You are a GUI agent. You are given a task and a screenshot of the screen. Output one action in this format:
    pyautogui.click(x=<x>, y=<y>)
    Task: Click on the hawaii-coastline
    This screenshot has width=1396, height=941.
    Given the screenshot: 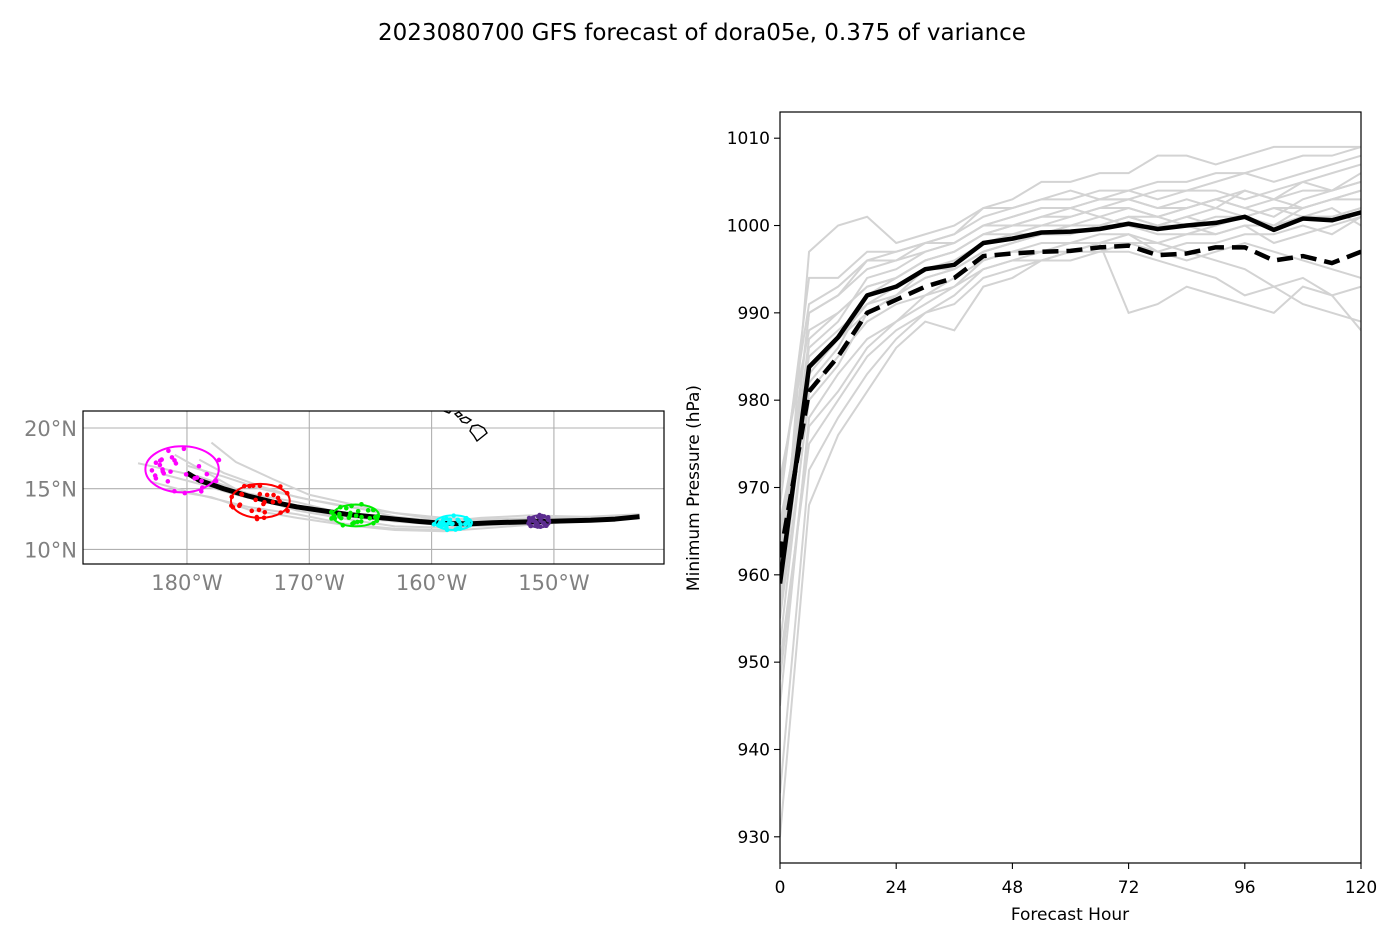 What is the action you would take?
    pyautogui.click(x=465, y=427)
    